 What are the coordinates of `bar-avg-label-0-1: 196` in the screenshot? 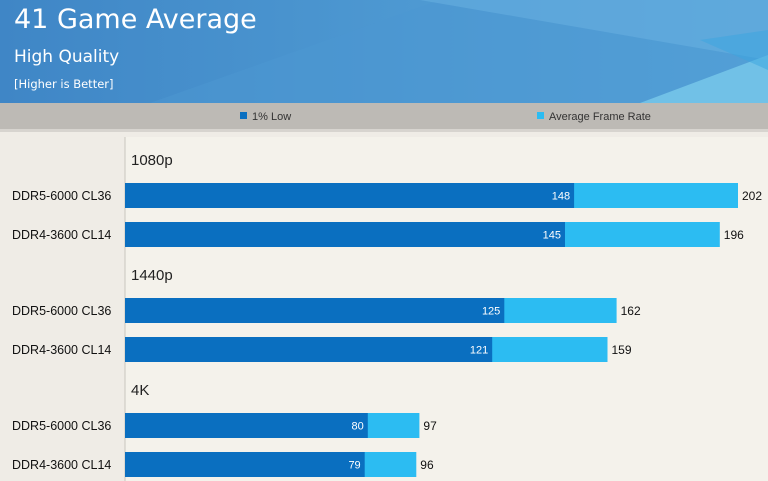 It's located at (734, 235).